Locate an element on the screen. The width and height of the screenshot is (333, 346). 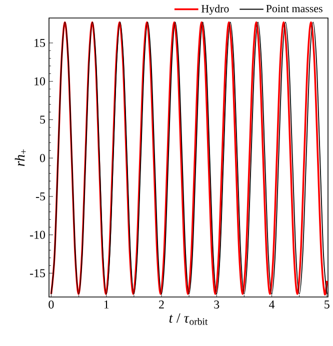
x-tick-label: 5 is located at coordinates (327, 304).